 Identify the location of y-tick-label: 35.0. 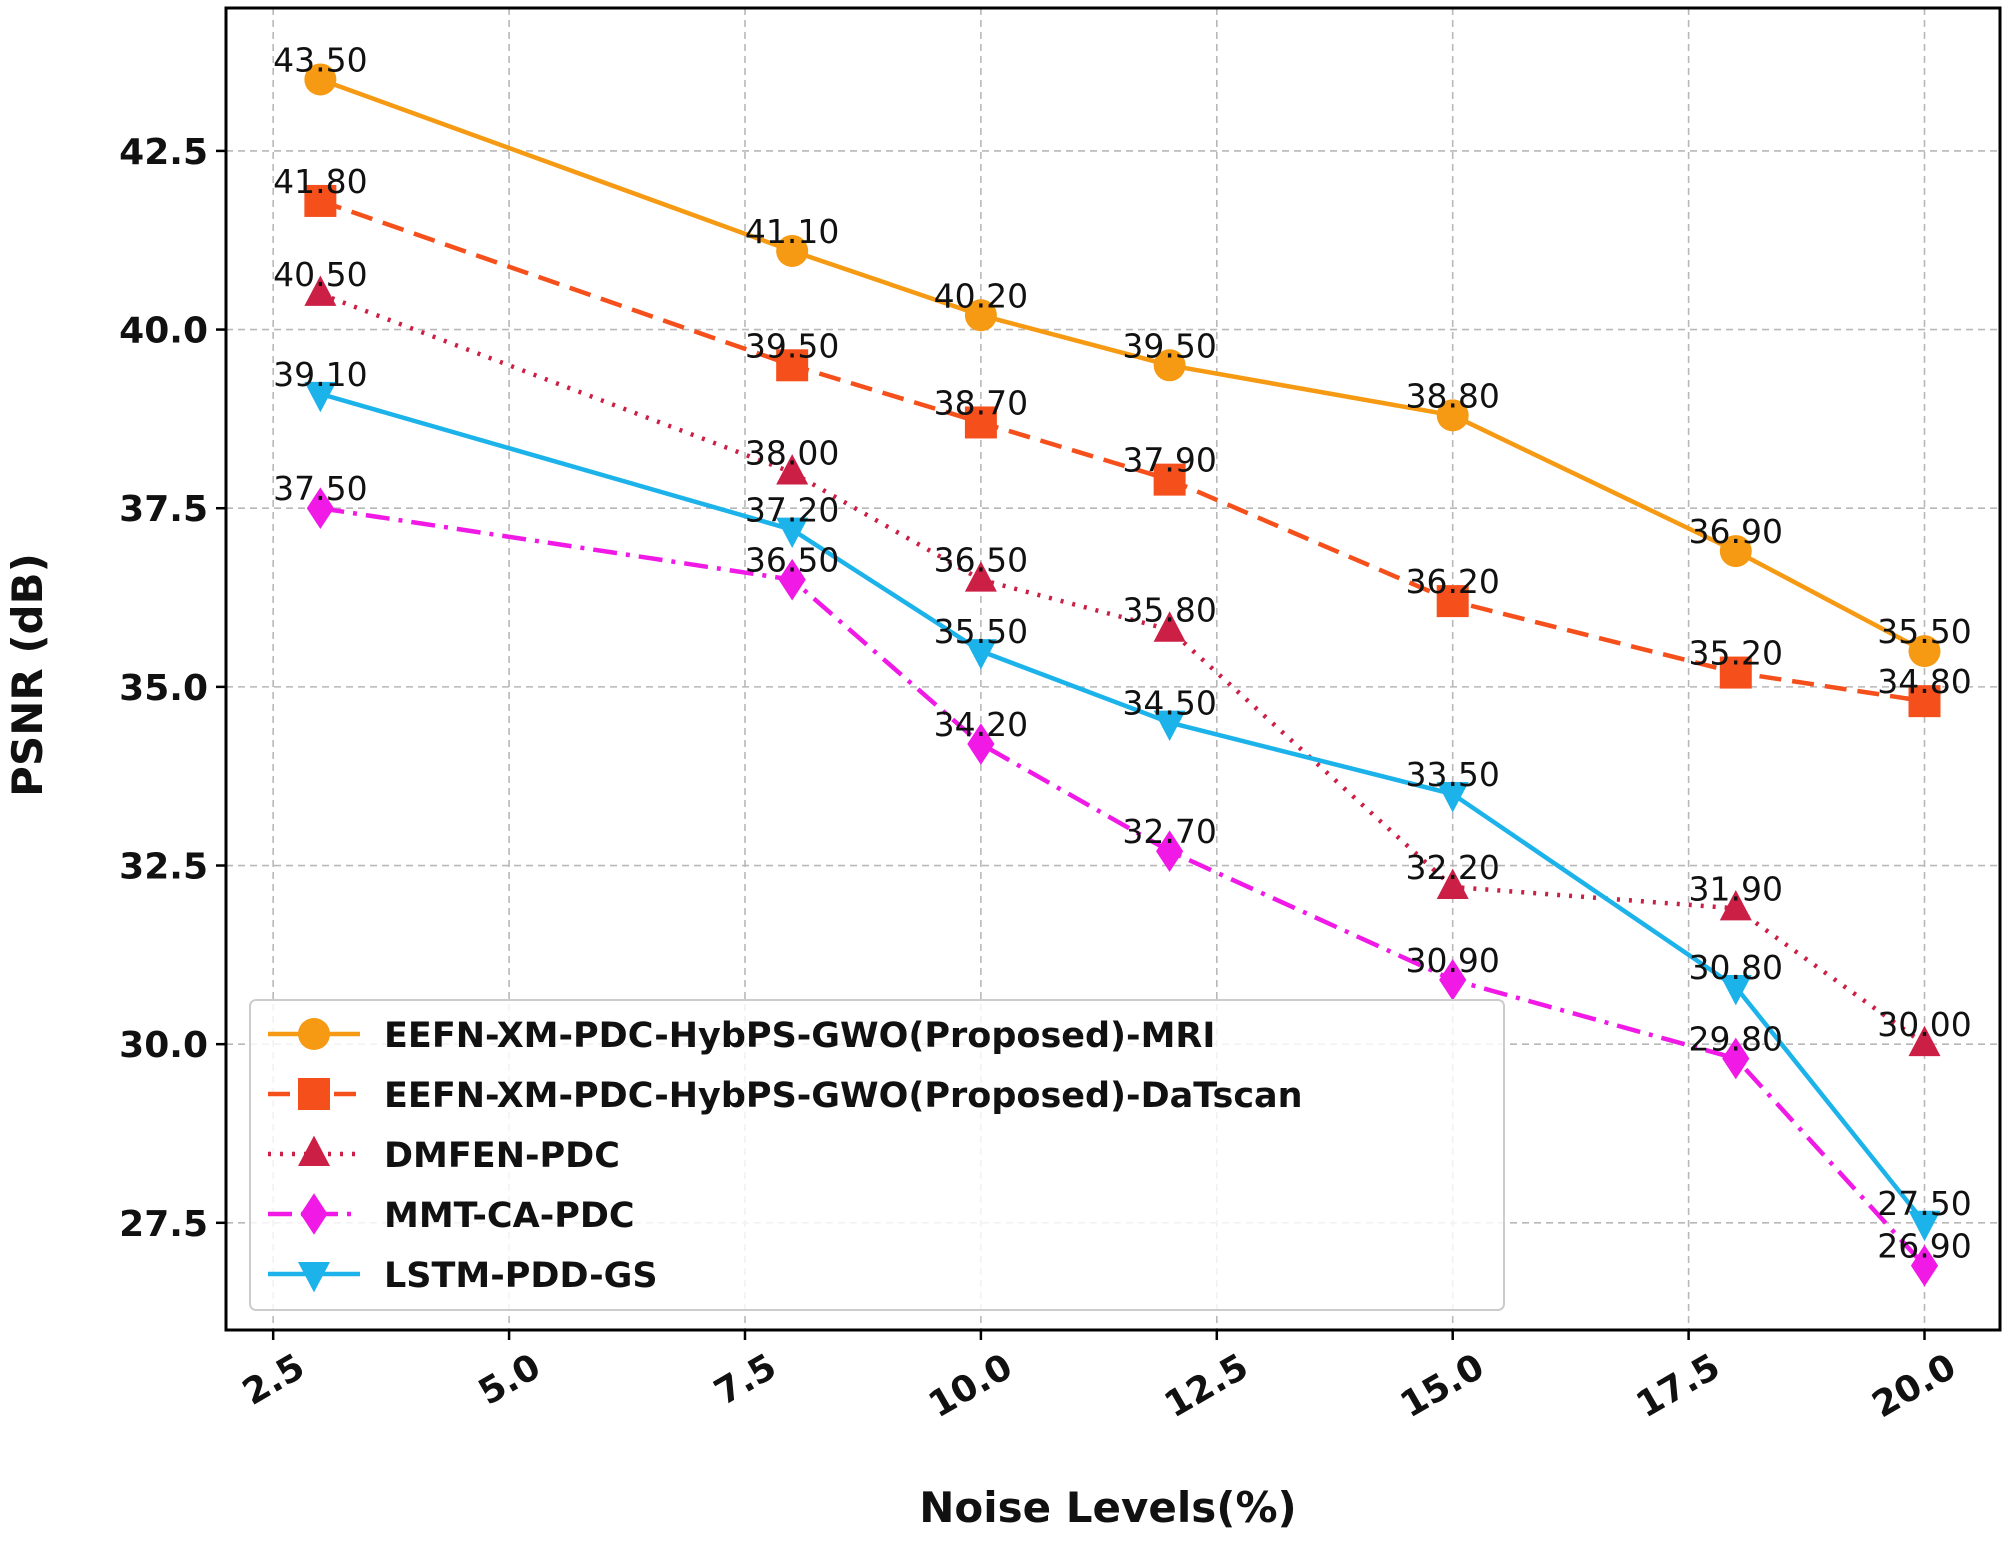
(163, 688).